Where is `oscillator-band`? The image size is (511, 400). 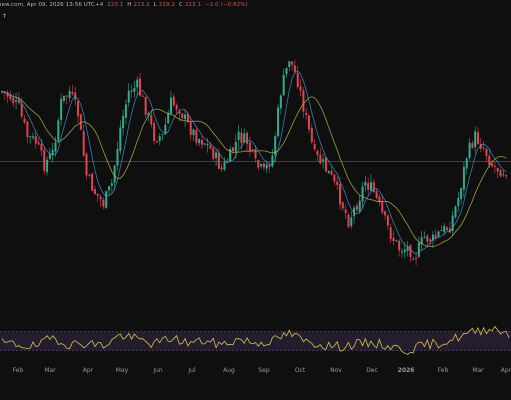
oscillator-band is located at coordinates (255, 341).